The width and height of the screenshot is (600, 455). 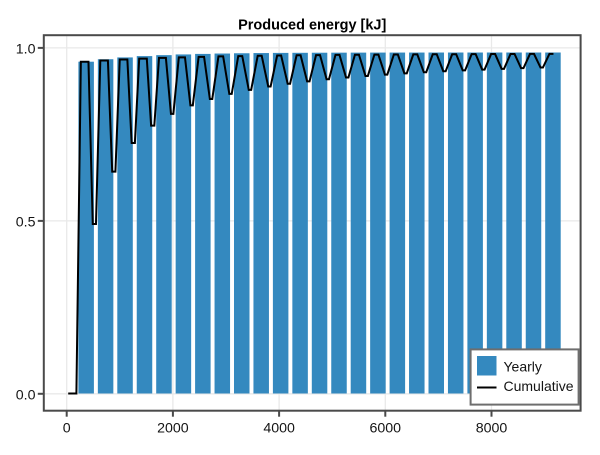 I want to click on svg-text: 0.5, so click(x=26, y=223).